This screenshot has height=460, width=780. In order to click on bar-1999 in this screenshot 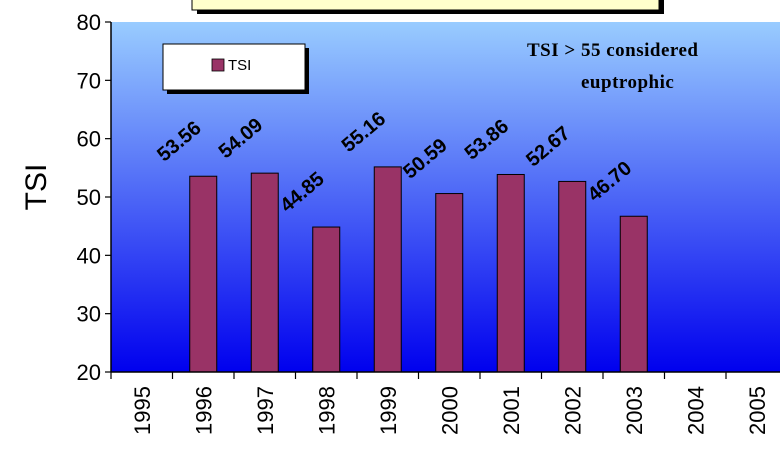, I will do `click(387, 269)`.